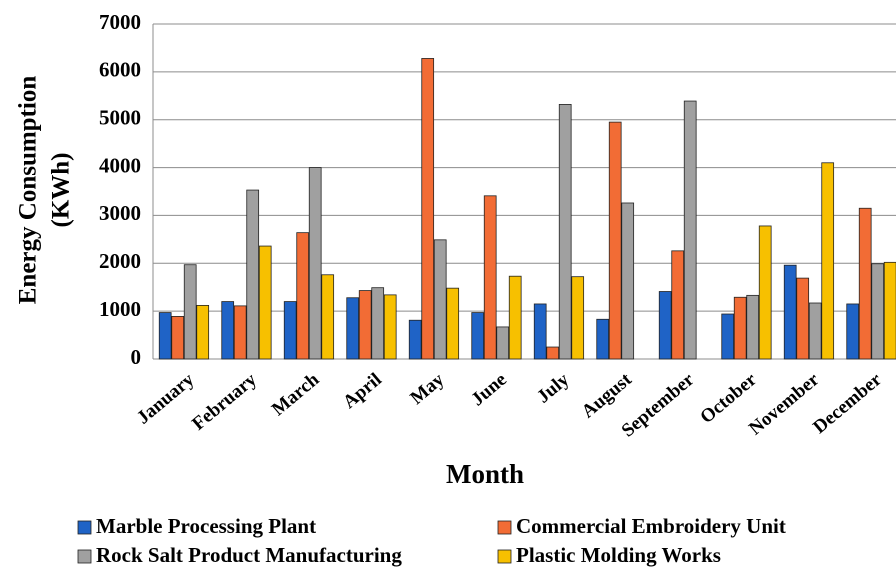 This screenshot has height=574, width=896. Describe the element at coordinates (136, 357) in the screenshot. I see `y-tick-label: 0` at that location.